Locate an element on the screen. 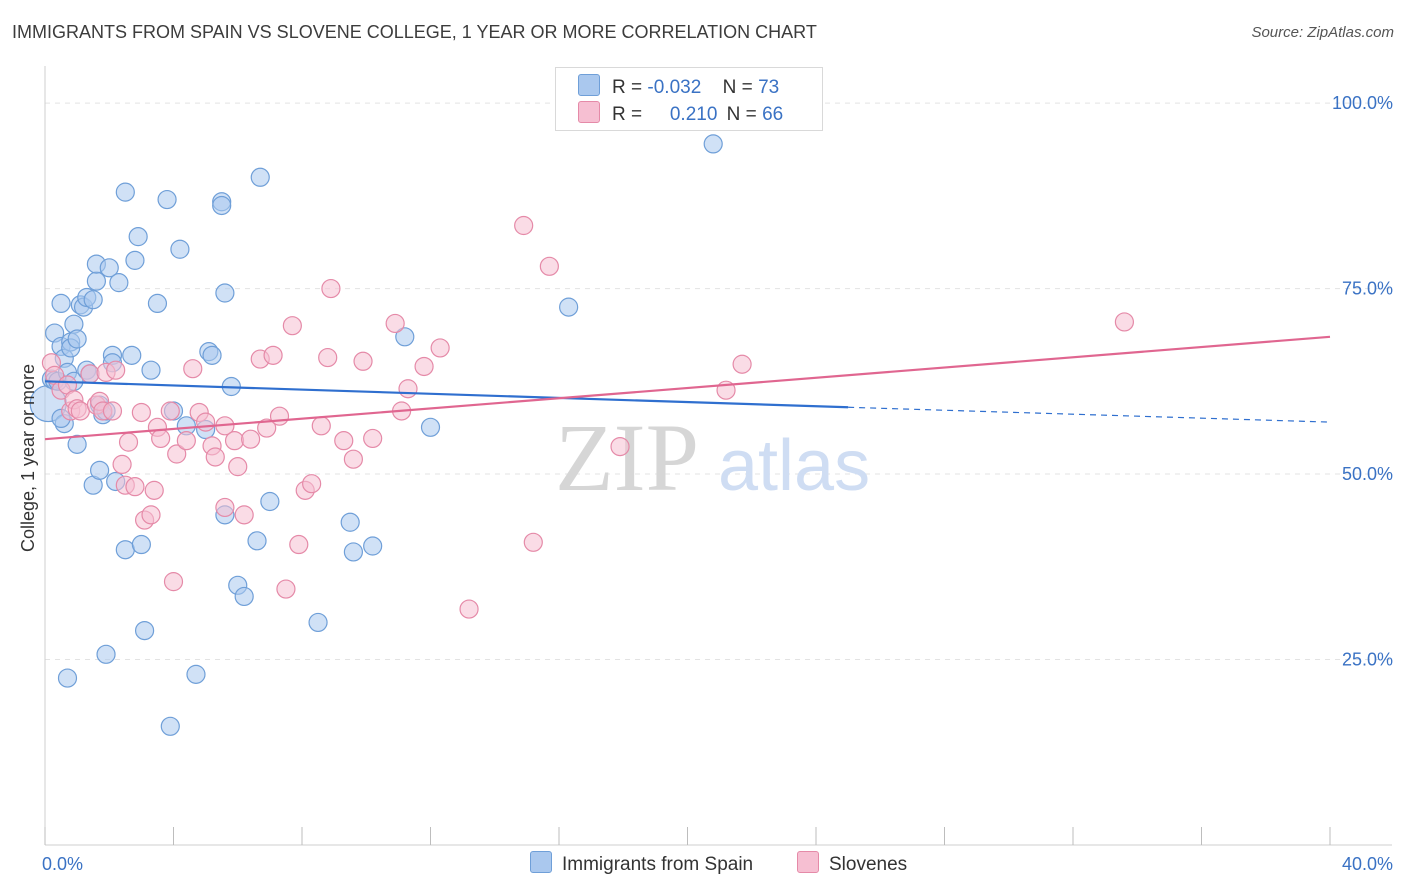  legend-row-slovene: R = 0.210 N = 66 is located at coordinates (680, 114).